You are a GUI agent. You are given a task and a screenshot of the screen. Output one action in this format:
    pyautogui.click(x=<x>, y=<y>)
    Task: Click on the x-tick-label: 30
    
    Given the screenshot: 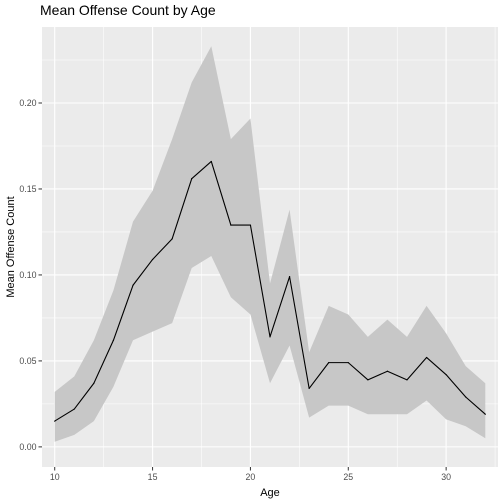 What is the action you would take?
    pyautogui.click(x=446, y=477)
    